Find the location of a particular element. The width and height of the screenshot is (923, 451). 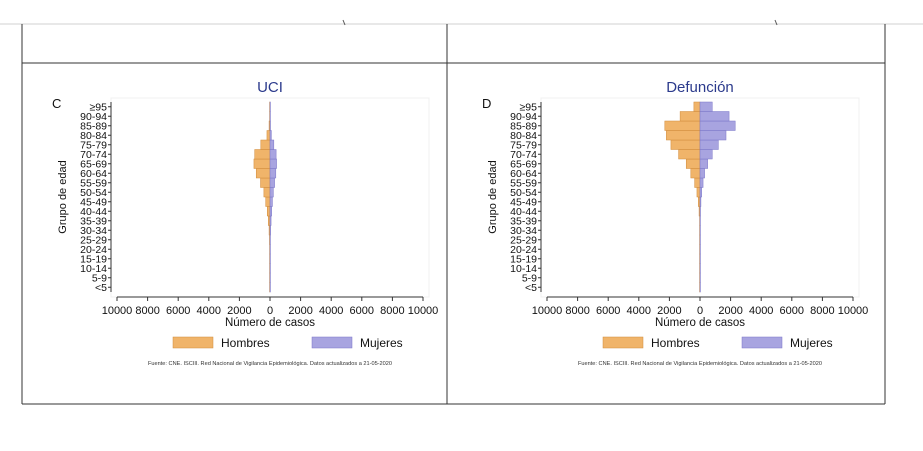

defuncion-legend-swatch-hombres is located at coordinates (623, 342).